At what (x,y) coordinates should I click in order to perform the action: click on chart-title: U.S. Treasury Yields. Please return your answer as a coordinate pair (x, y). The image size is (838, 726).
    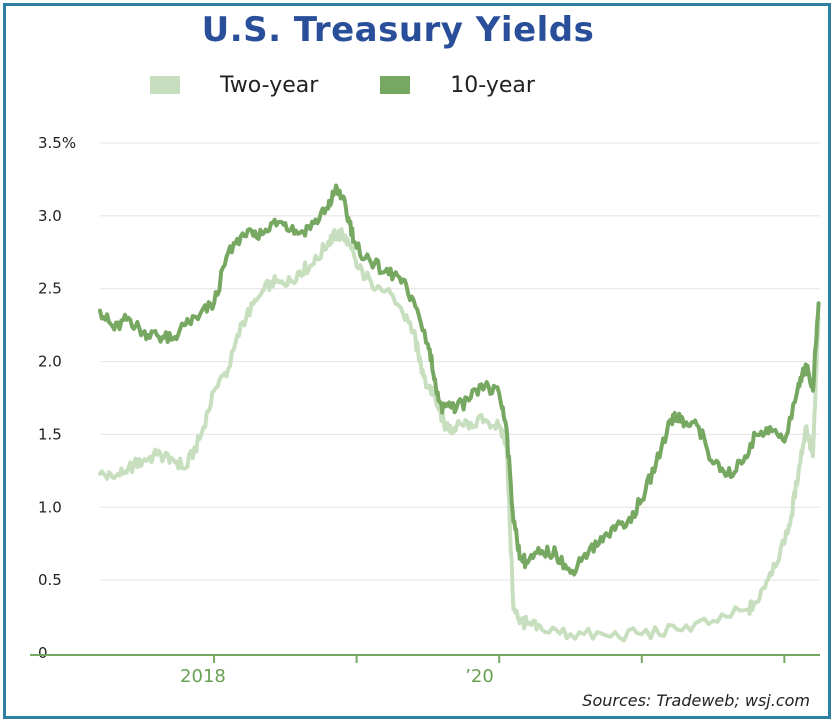
    Looking at the image, I should click on (398, 30).